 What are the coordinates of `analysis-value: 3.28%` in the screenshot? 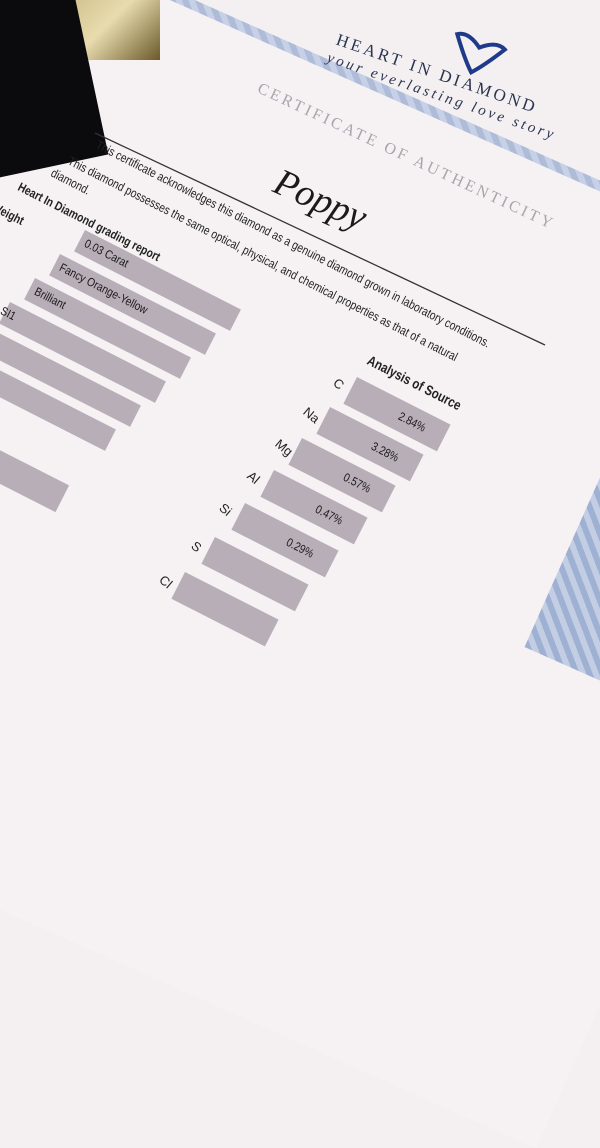 It's located at (385, 452).